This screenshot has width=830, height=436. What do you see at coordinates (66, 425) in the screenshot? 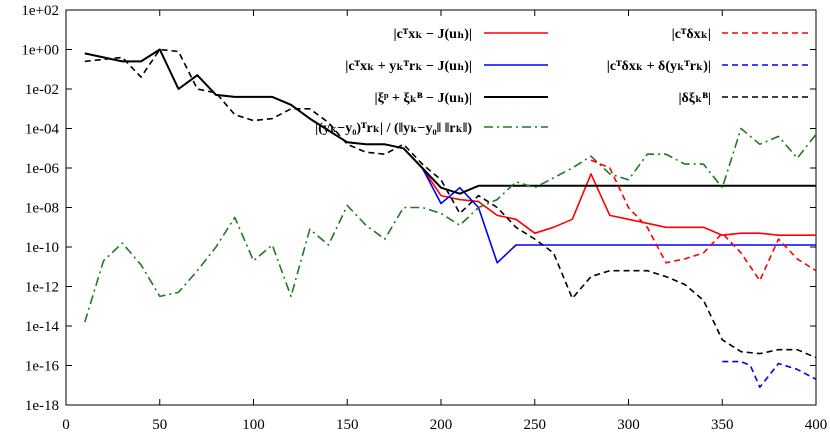
I see `x-tick-label: 0` at bounding box center [66, 425].